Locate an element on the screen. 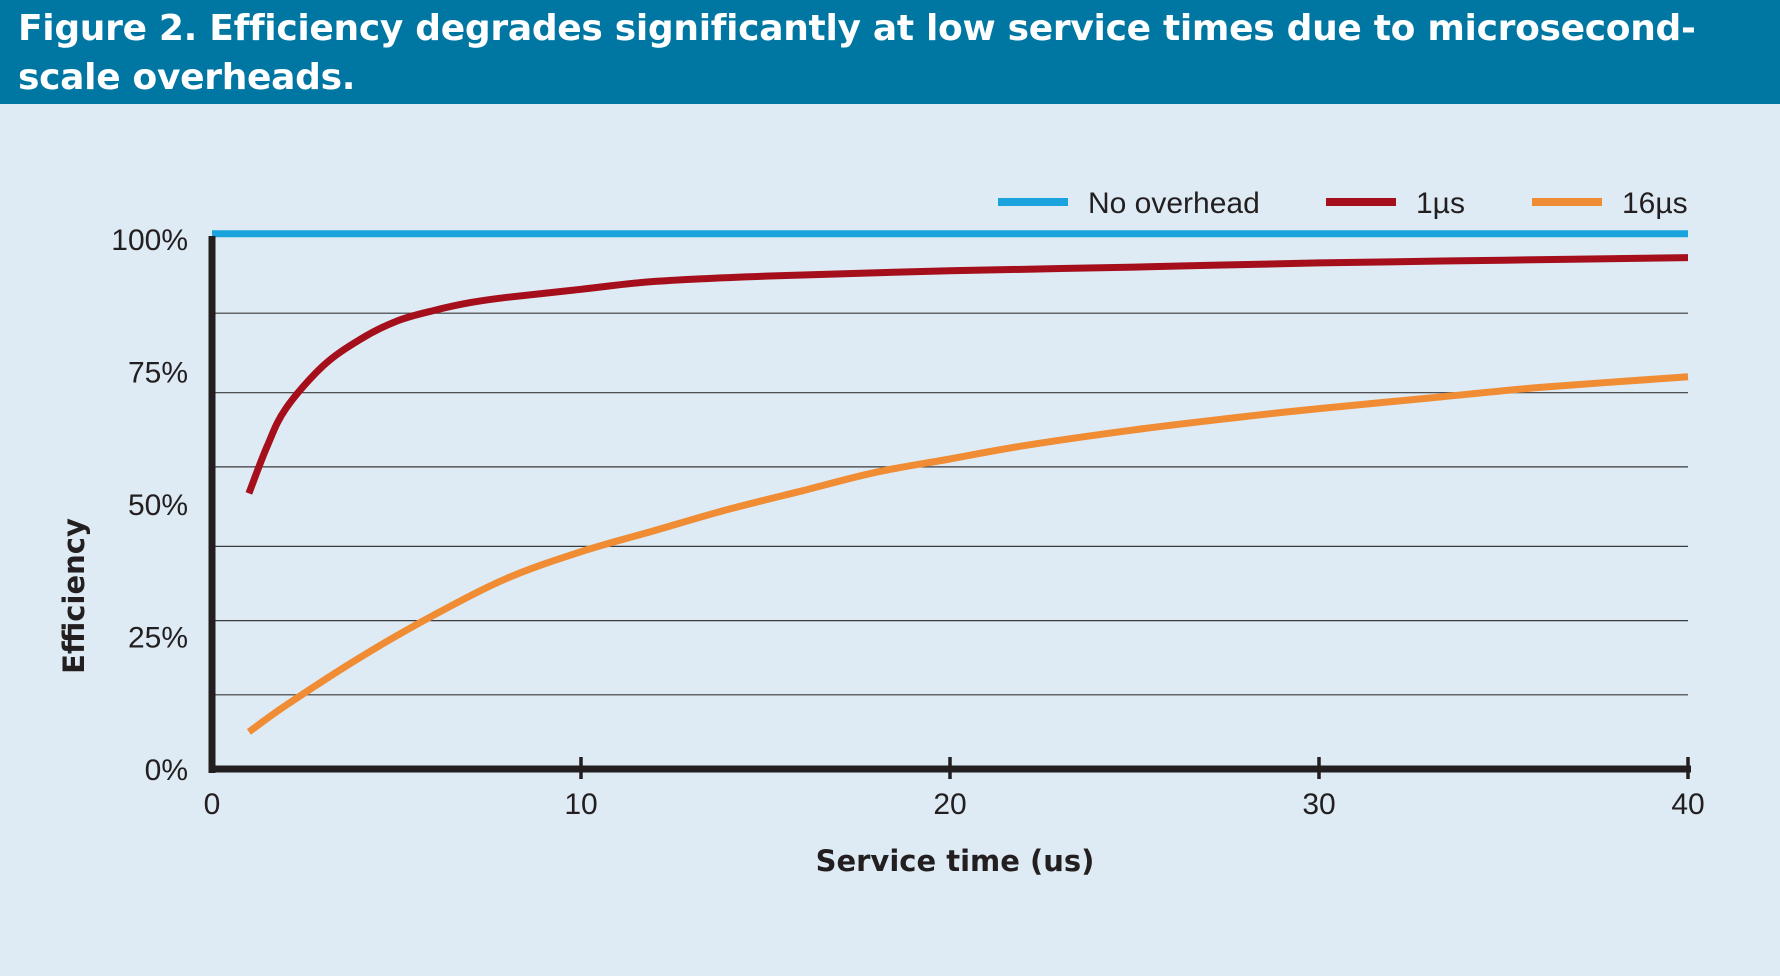 The image size is (1780, 976). legend-label-no-overhead: No overhead is located at coordinates (1174, 203).